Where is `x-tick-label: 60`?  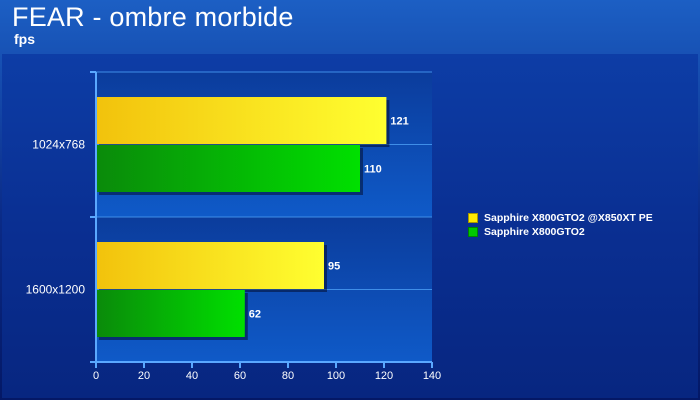 x-tick-label: 60 is located at coordinates (240, 376).